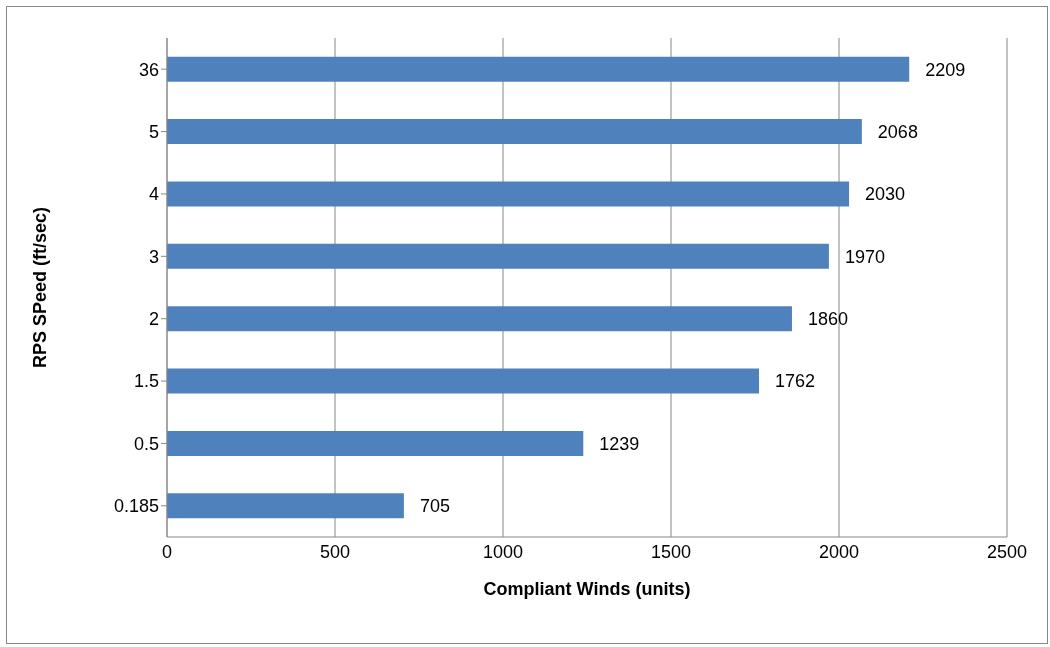 The height and width of the screenshot is (647, 1050). What do you see at coordinates (885, 194) in the screenshot?
I see `data-label: 2030` at bounding box center [885, 194].